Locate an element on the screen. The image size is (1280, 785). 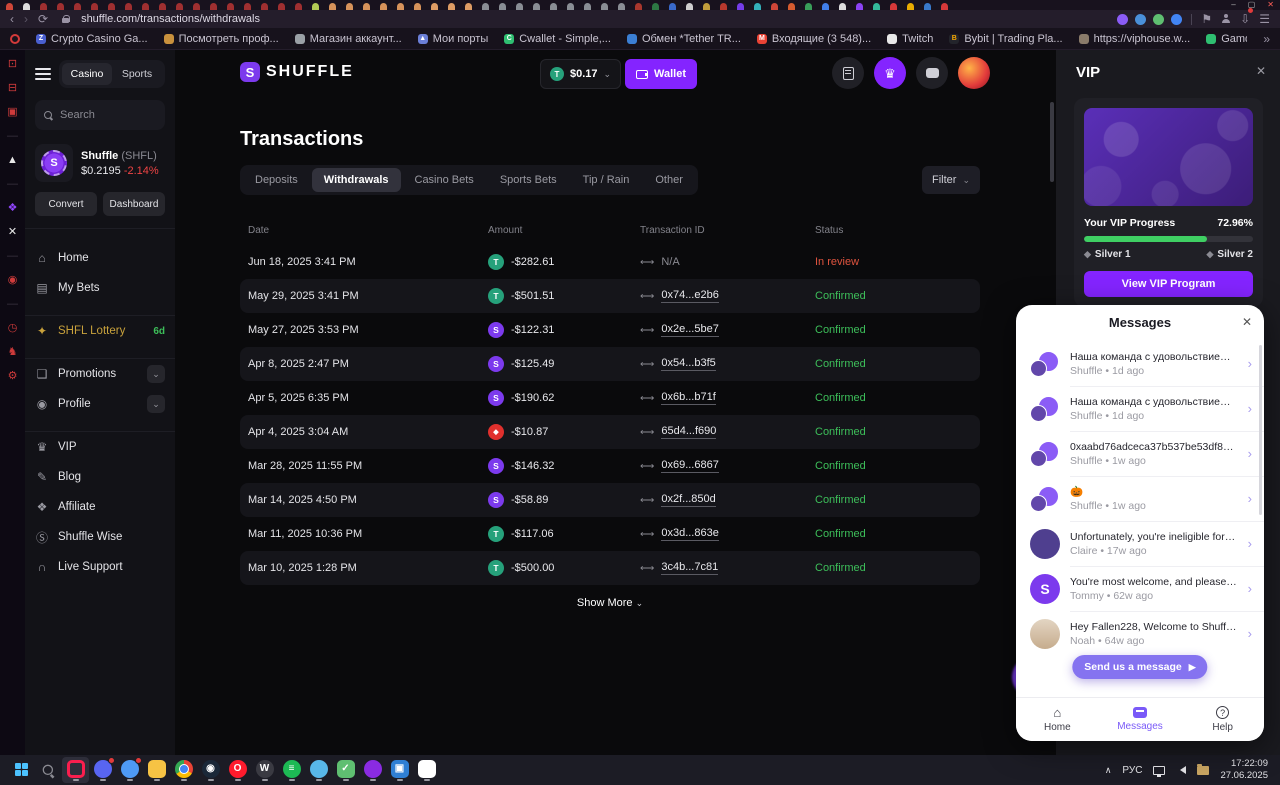
tx-id: 0x2e...5be7 is located at coordinates (690, 330).